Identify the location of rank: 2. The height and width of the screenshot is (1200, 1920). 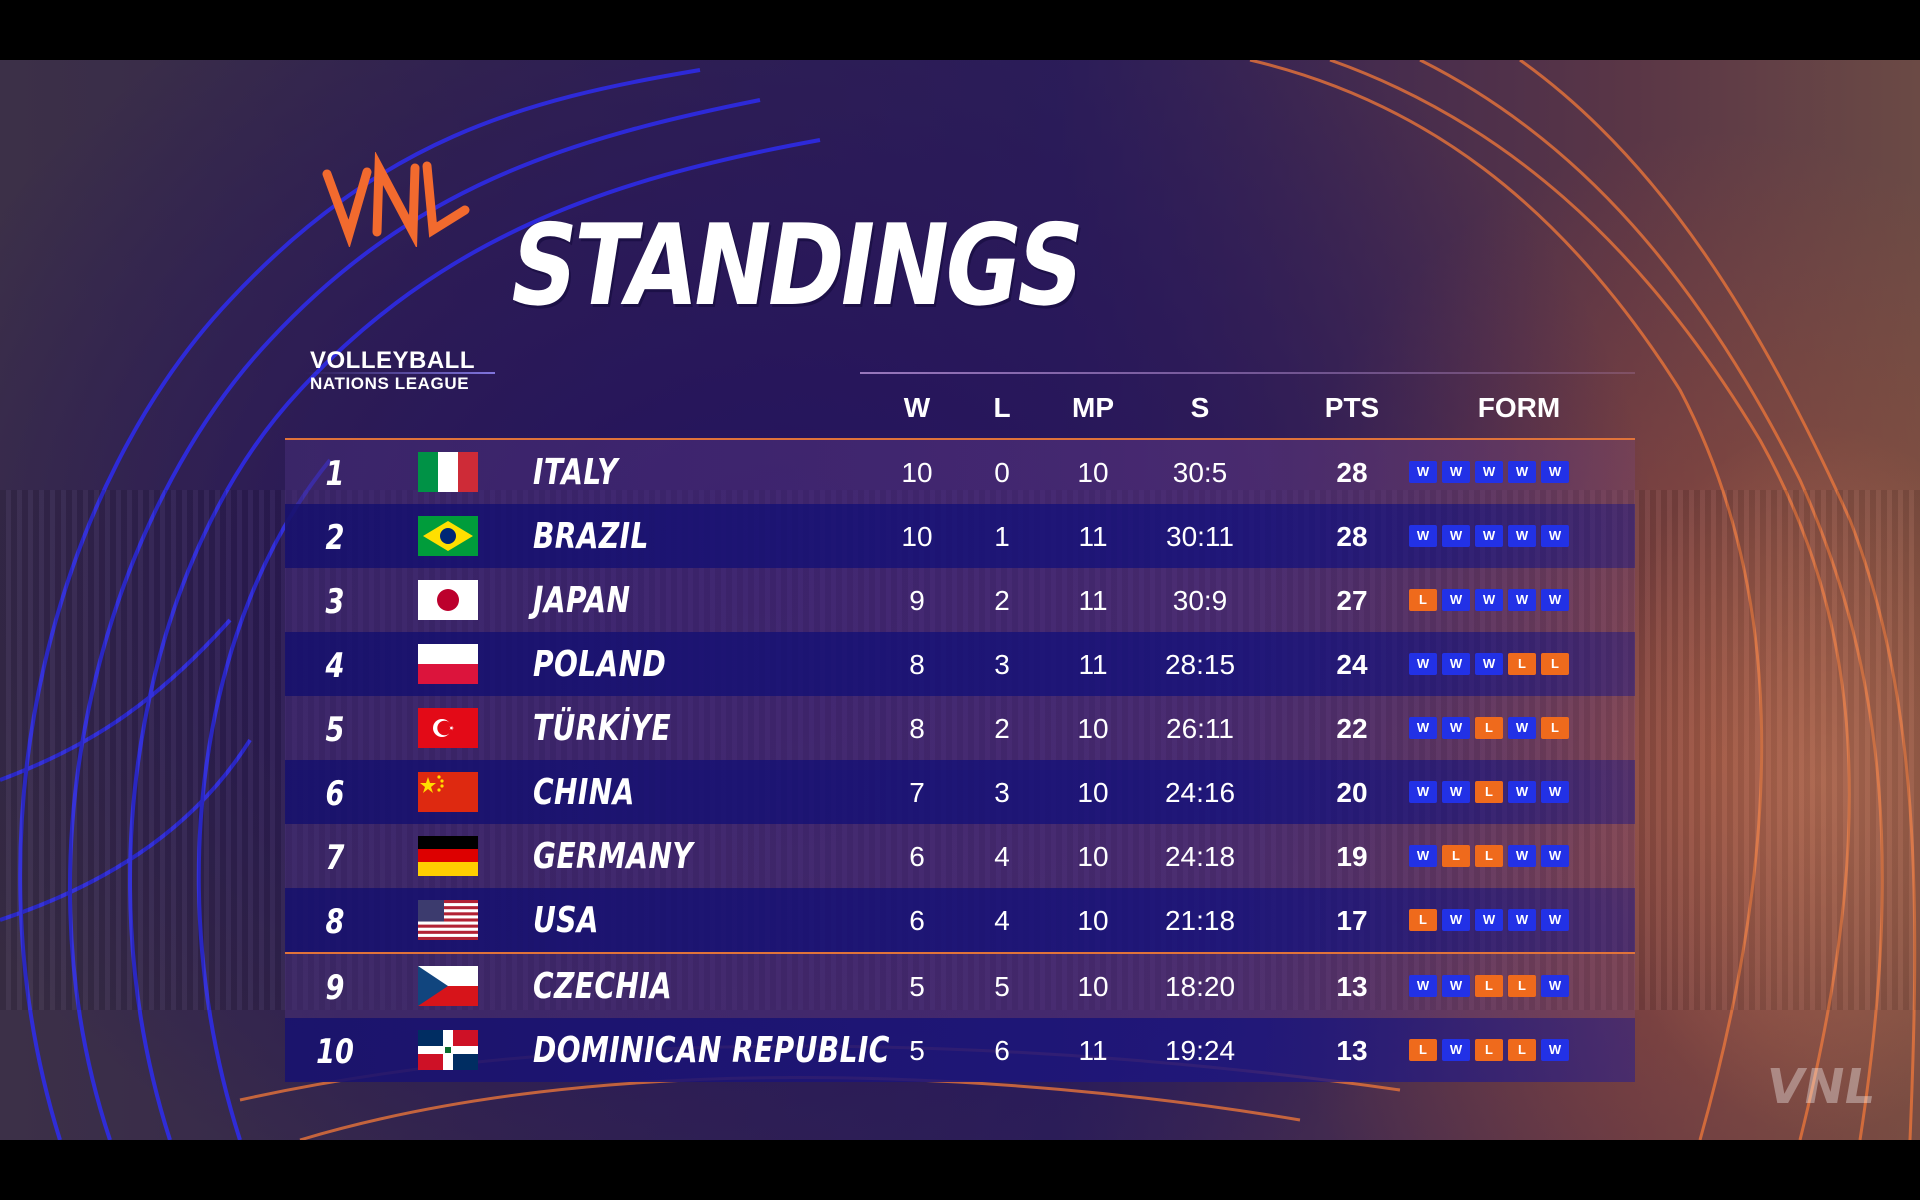
(335, 538).